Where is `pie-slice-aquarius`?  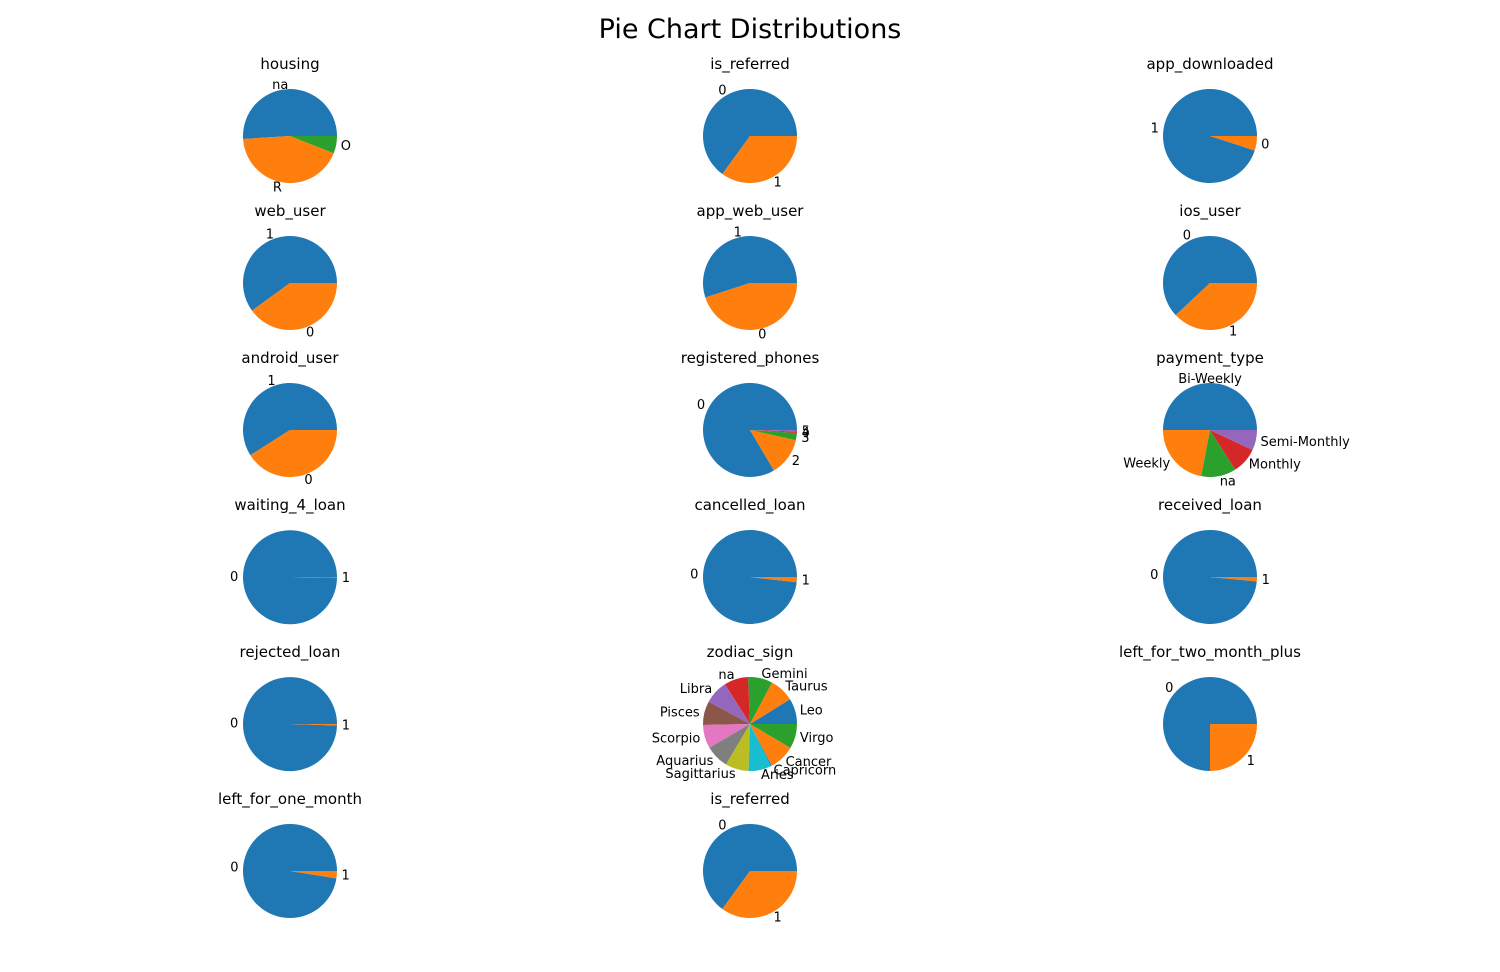
pie-slice-aquarius is located at coordinates (729, 744).